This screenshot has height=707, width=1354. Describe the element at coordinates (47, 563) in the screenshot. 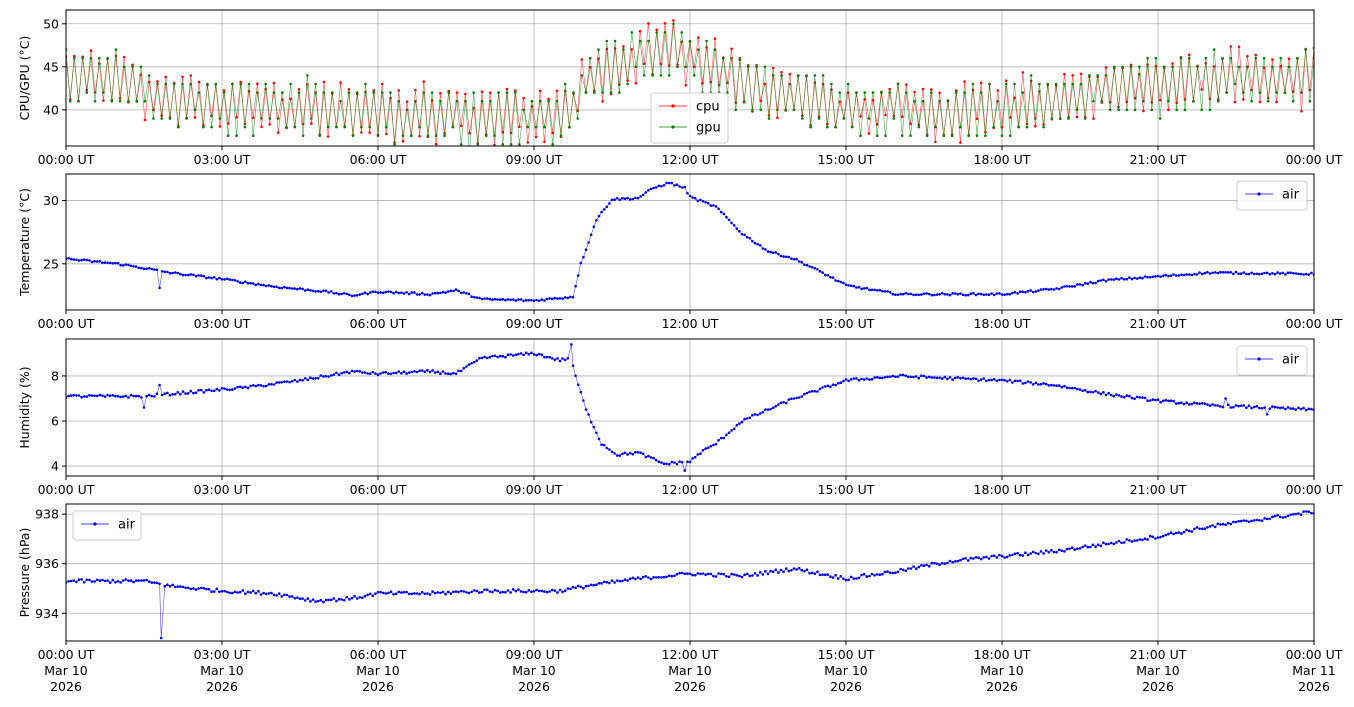

I see `y-tick-label: 936` at that location.